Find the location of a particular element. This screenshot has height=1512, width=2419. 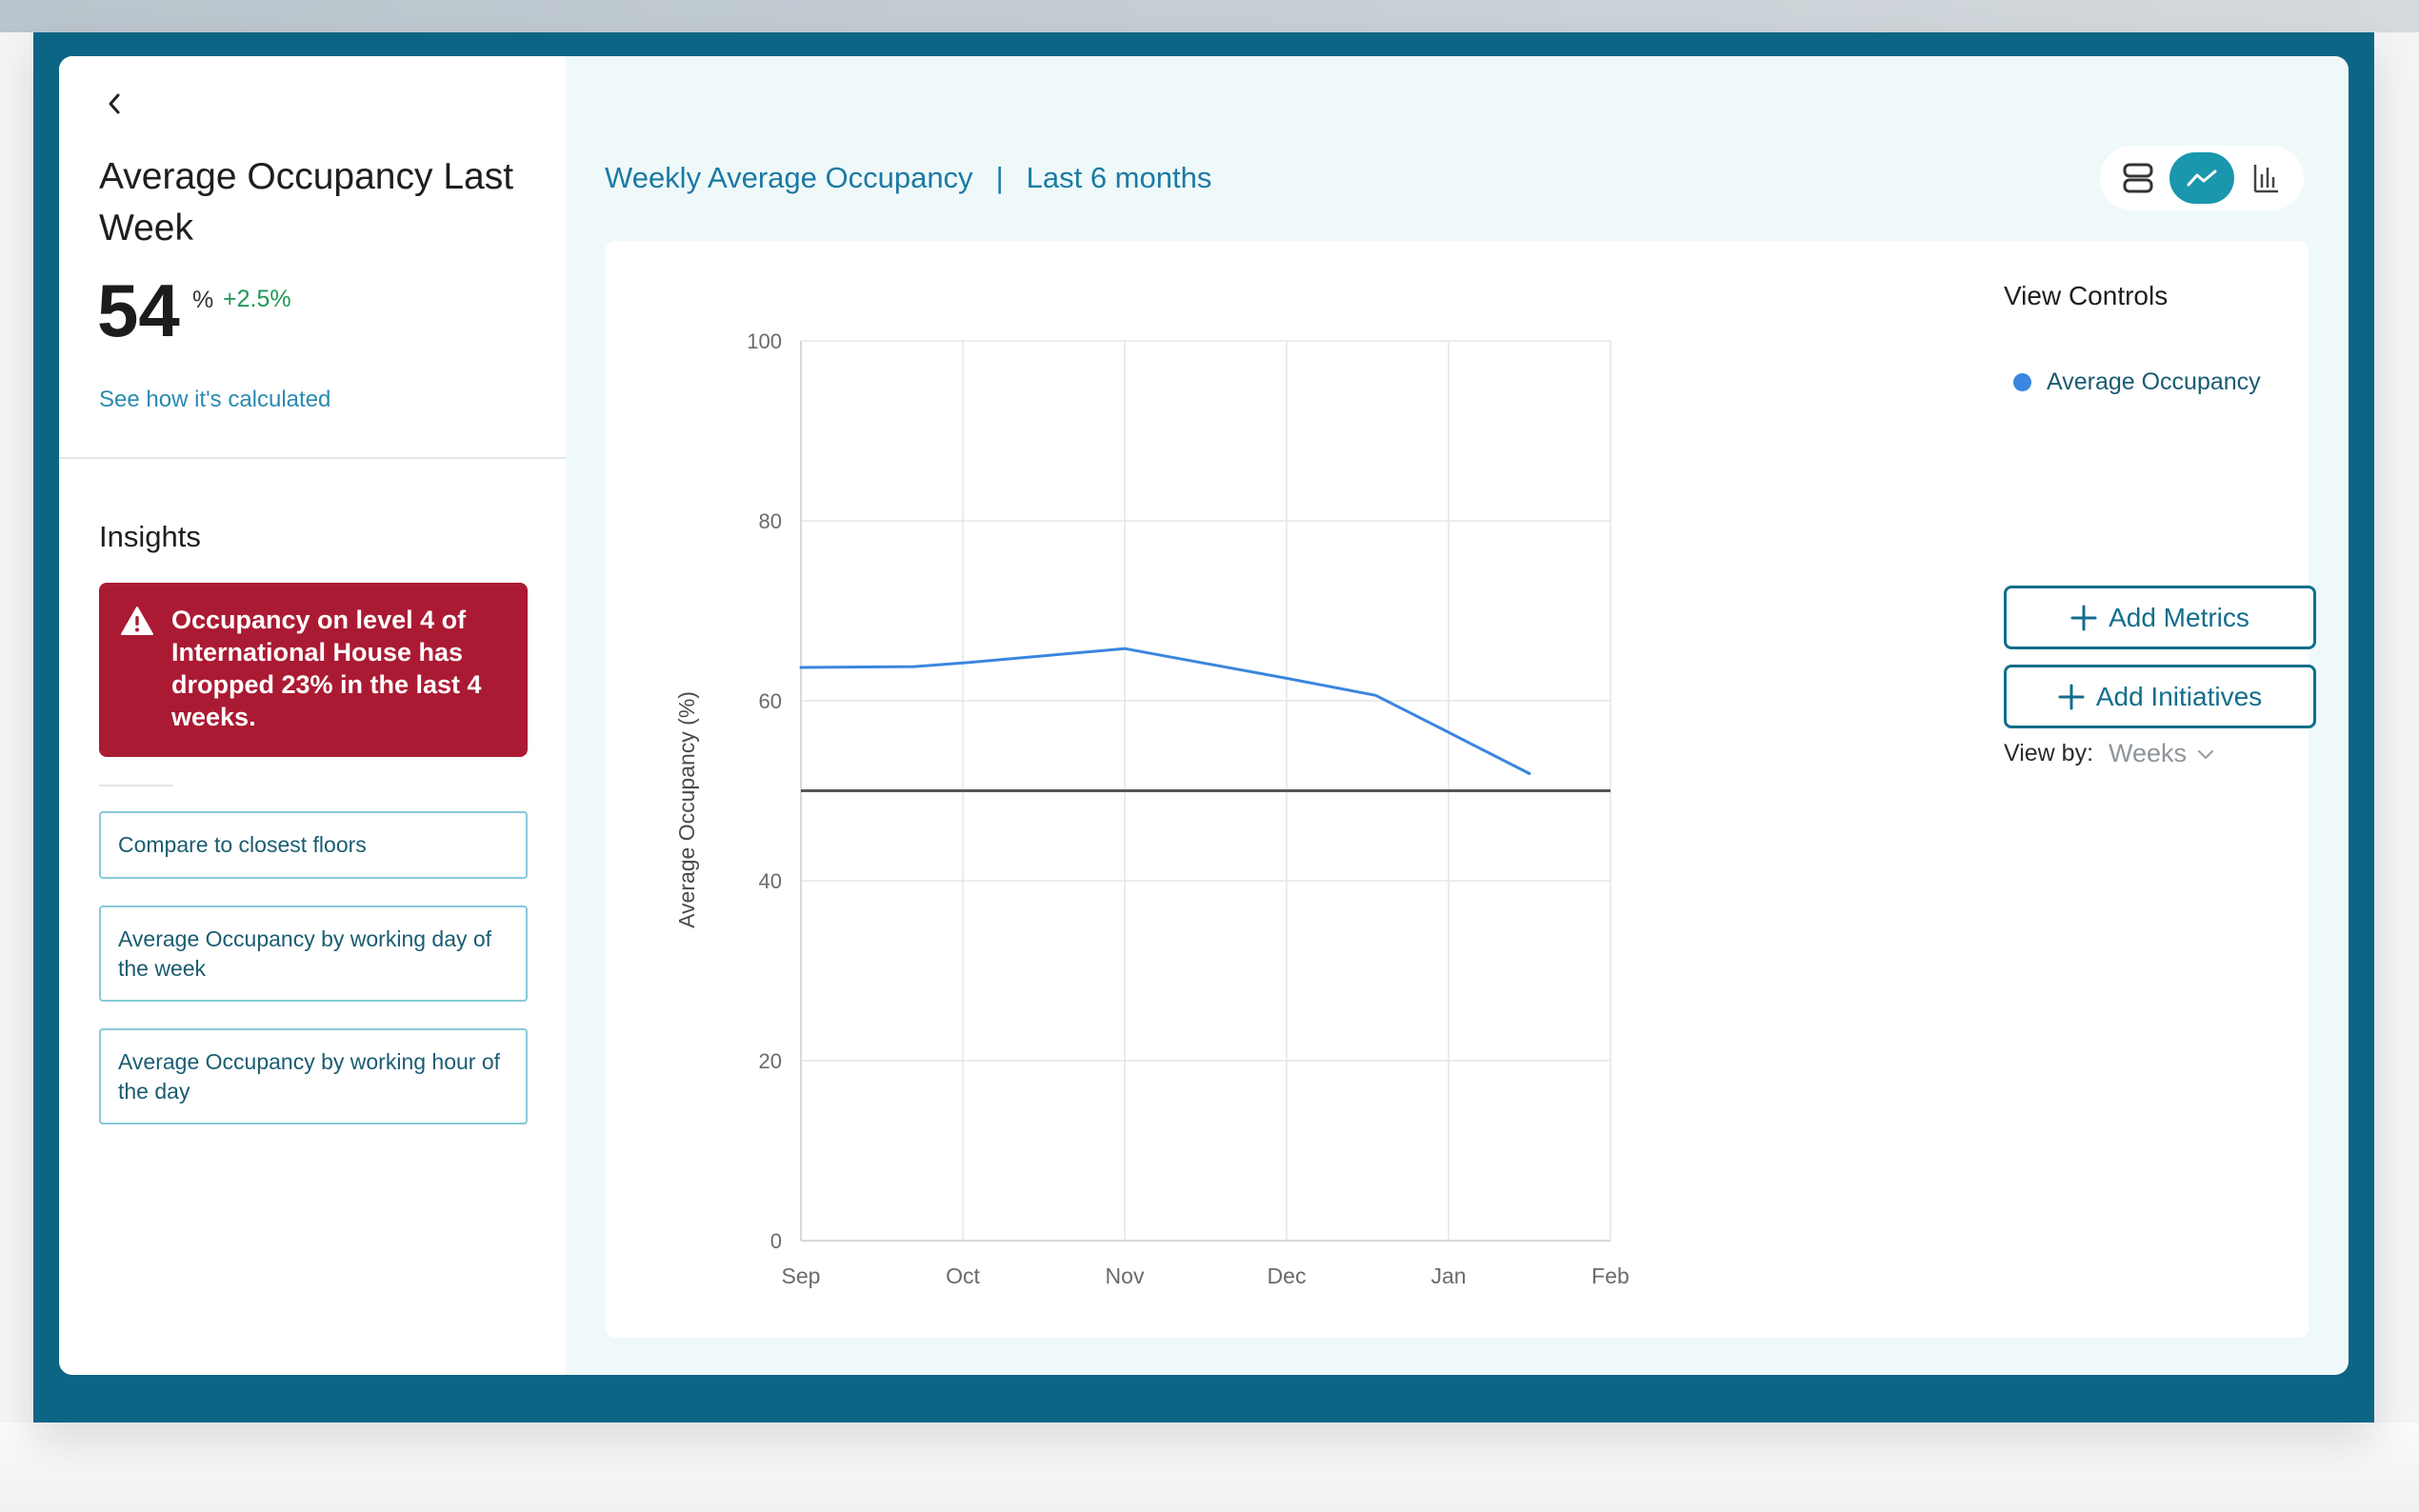

legend-item-average-occupancy: Average Occupancy is located at coordinates (2137, 382).